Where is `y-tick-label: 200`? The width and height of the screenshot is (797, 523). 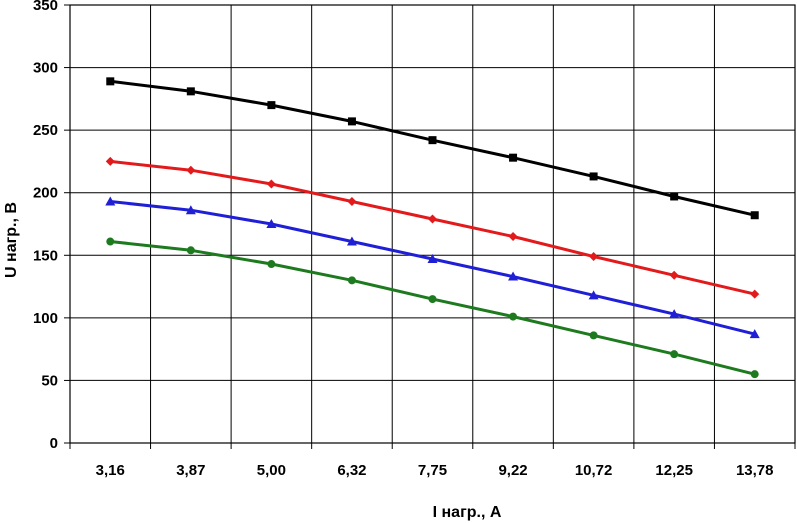
y-tick-label: 200 is located at coordinates (45, 193).